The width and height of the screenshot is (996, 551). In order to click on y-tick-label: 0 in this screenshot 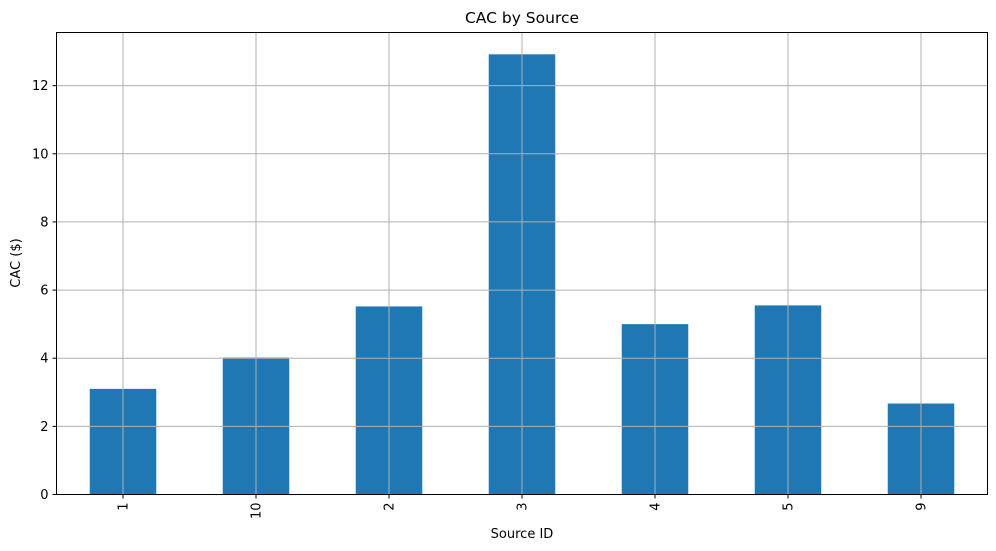, I will do `click(44, 495)`.